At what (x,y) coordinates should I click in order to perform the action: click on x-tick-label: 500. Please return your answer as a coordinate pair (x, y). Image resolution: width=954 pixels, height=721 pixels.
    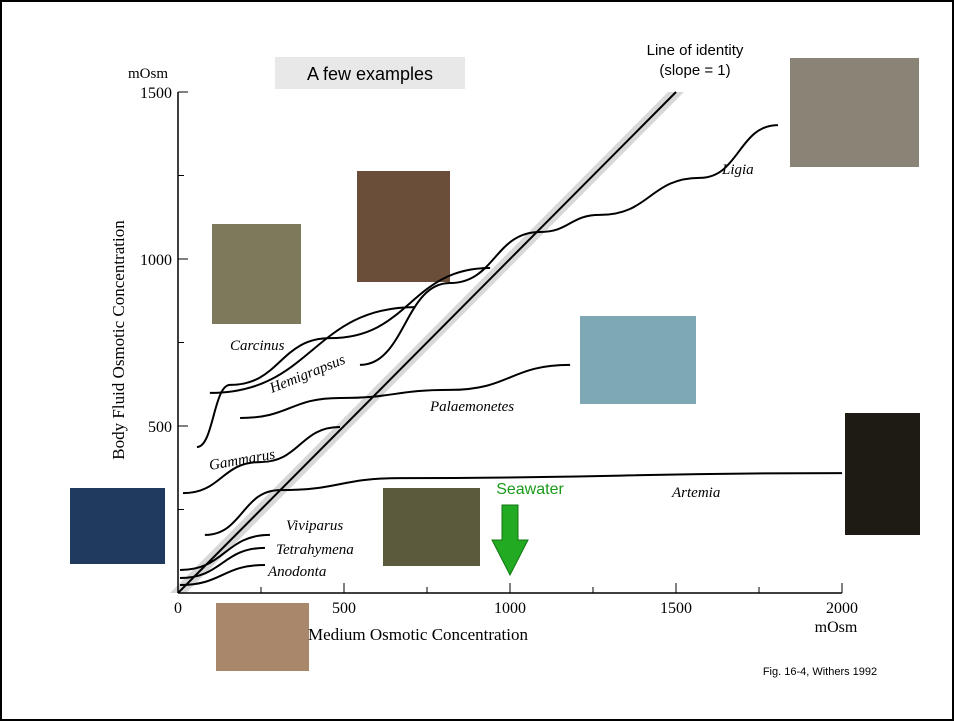
    Looking at the image, I should click on (344, 608).